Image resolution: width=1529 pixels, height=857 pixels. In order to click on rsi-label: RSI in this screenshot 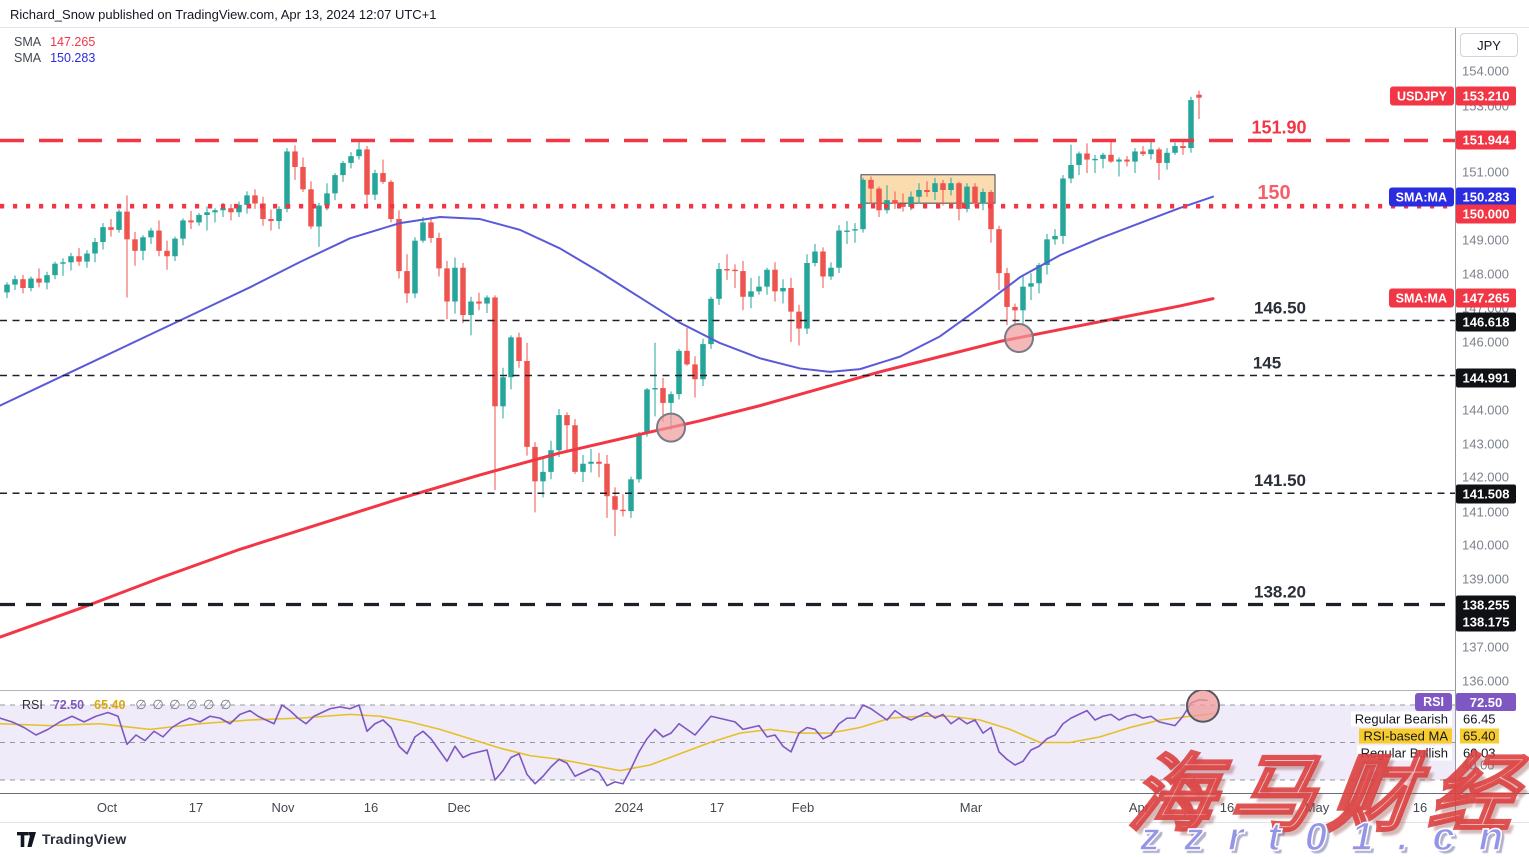, I will do `click(32, 705)`.